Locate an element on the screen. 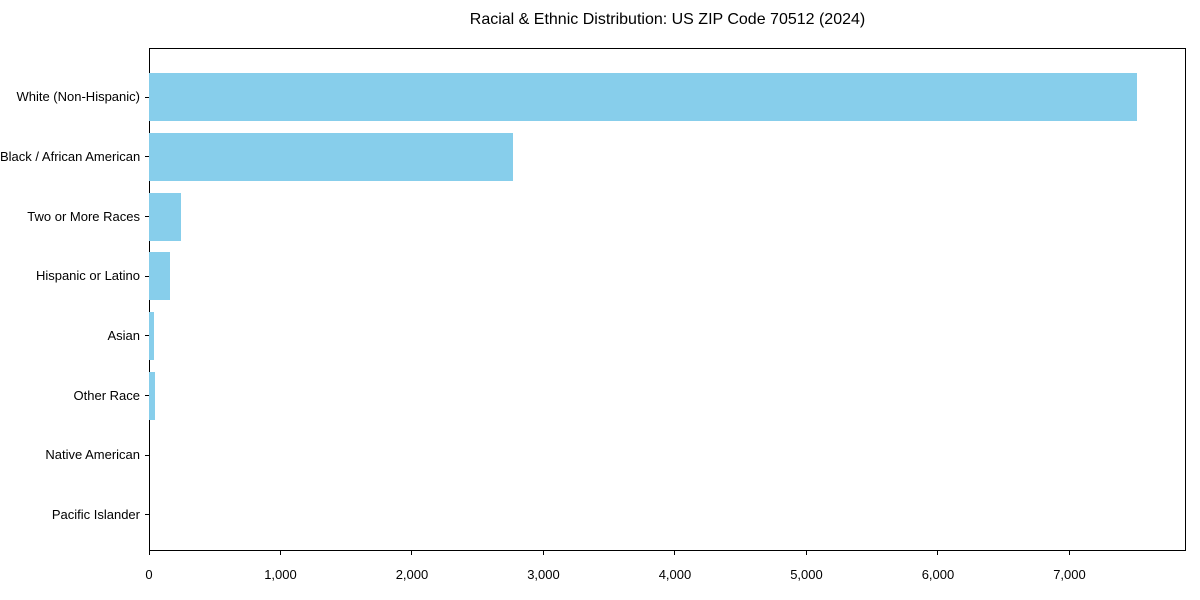  x-tick-label: 0 is located at coordinates (149, 574).